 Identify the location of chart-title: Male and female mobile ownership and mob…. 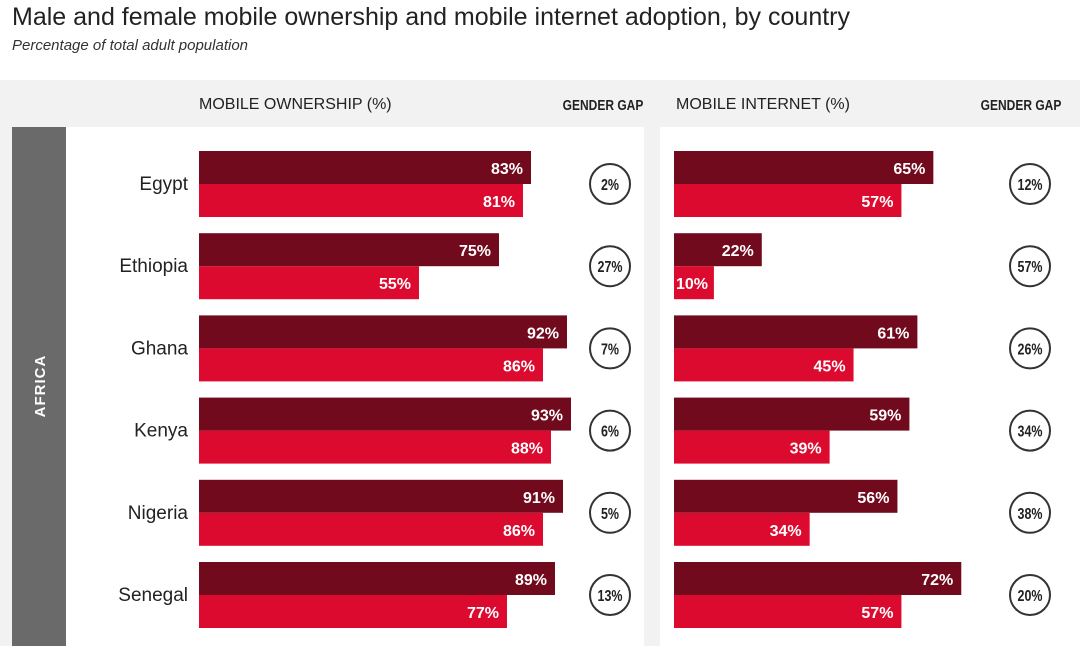
(431, 17).